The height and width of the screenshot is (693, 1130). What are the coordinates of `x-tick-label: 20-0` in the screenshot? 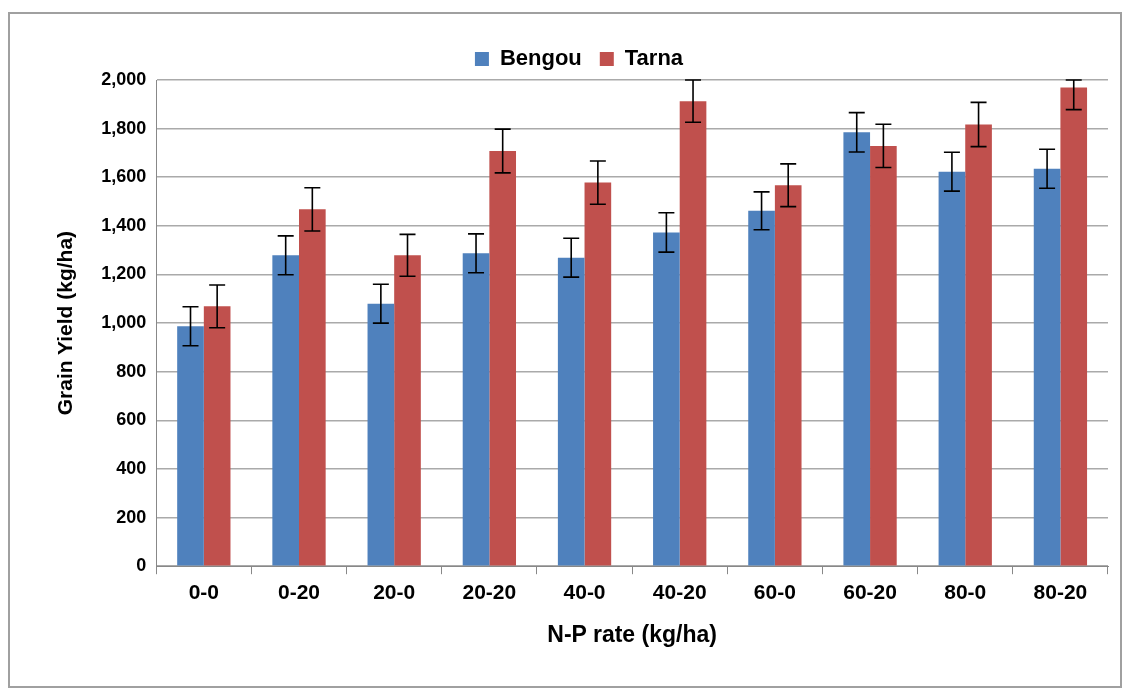 It's located at (394, 591).